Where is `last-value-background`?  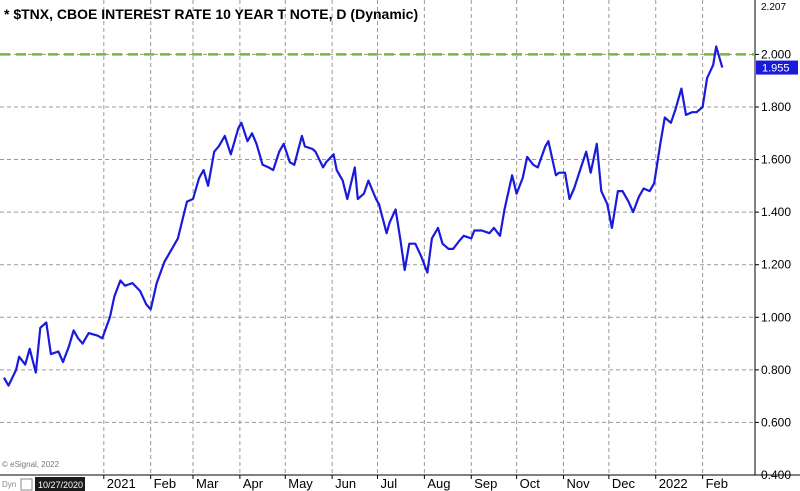 last-value-background is located at coordinates (777, 67).